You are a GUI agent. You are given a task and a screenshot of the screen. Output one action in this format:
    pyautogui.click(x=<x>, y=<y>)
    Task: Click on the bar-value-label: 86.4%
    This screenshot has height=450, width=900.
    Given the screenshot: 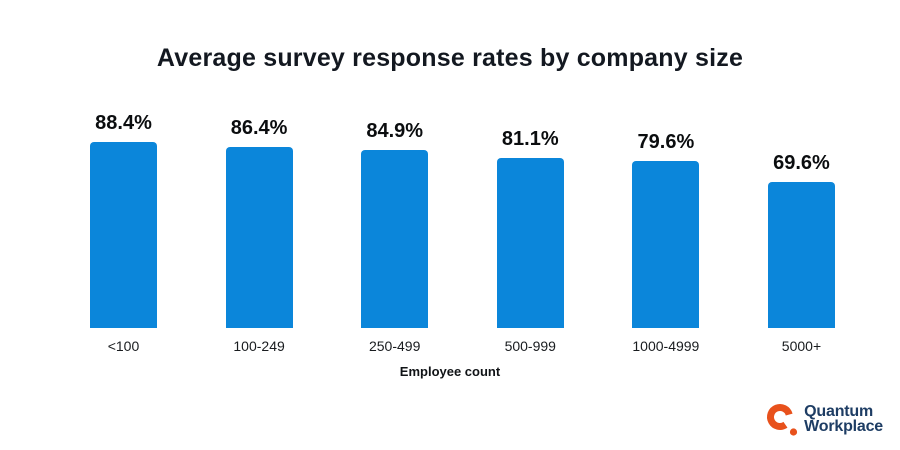 What is the action you would take?
    pyautogui.click(x=259, y=128)
    